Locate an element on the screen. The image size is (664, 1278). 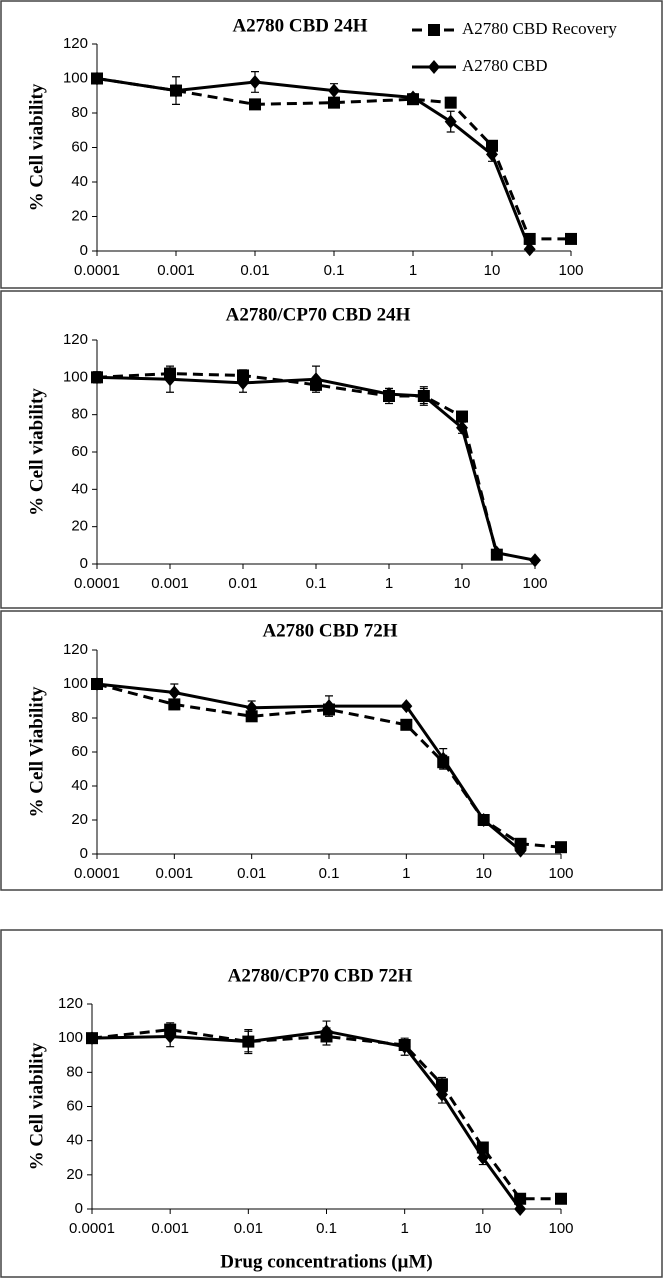
chart-title: A2780/CP70 CBD 72H is located at coordinates (320, 975).